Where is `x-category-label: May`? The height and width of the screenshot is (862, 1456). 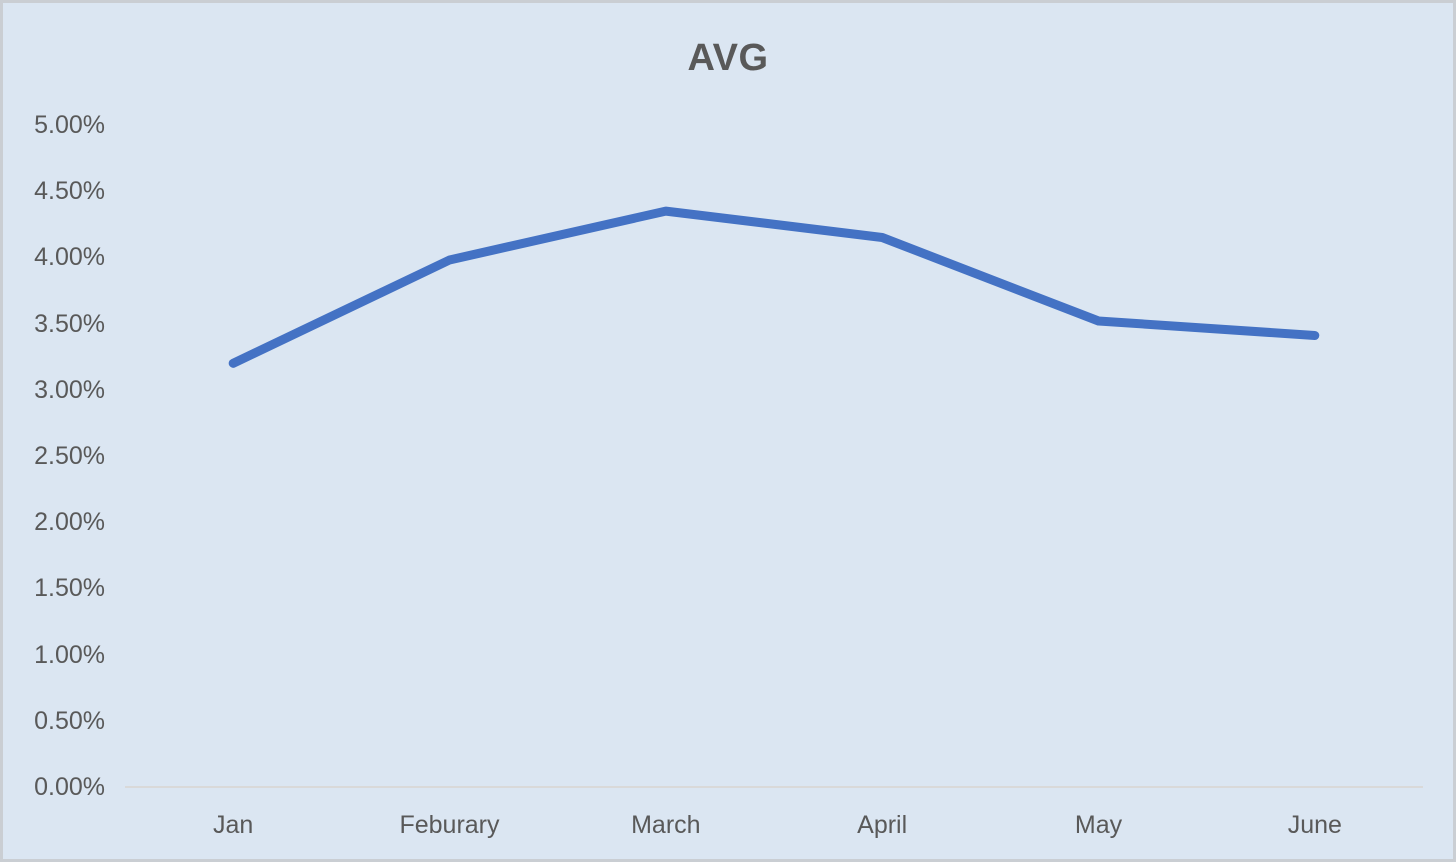
x-category-label: May is located at coordinates (1098, 825).